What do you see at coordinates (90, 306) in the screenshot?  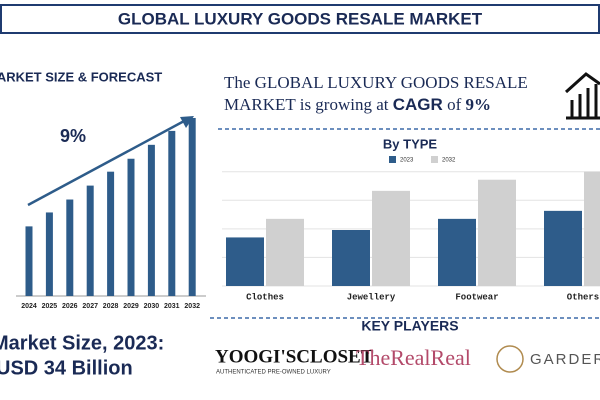 I see `x-tick-label: 2027` at bounding box center [90, 306].